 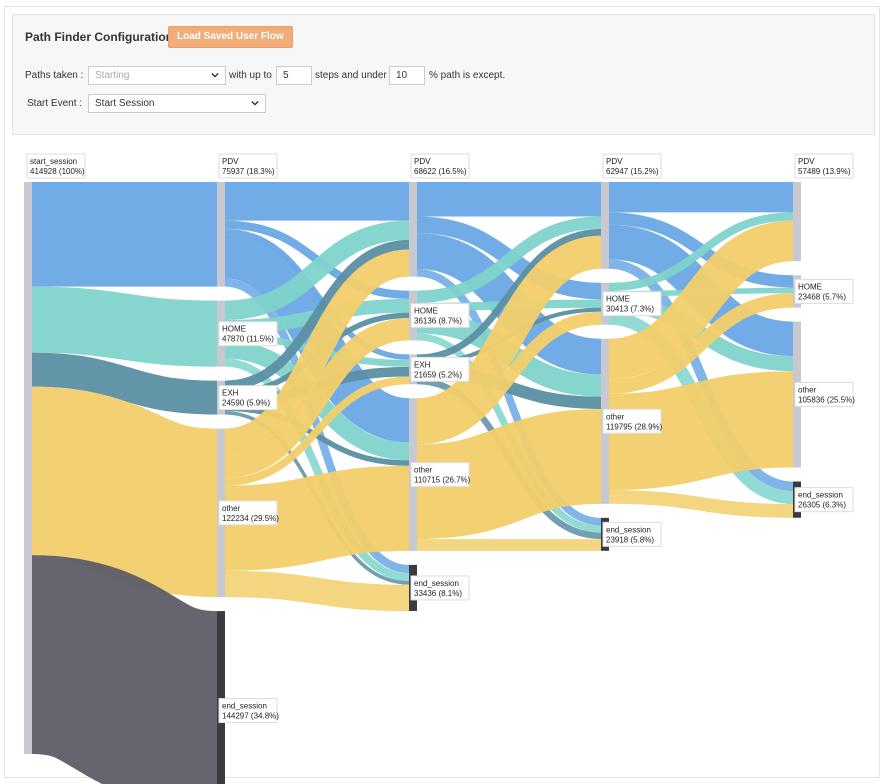 What do you see at coordinates (822, 296) in the screenshot?
I see `node-value: 23468 (5.7%)` at bounding box center [822, 296].